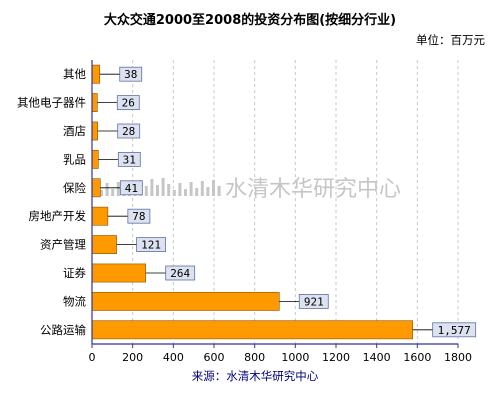 This screenshot has height=400, width=500. I want to click on category-label: 房地产开发, so click(58, 216).